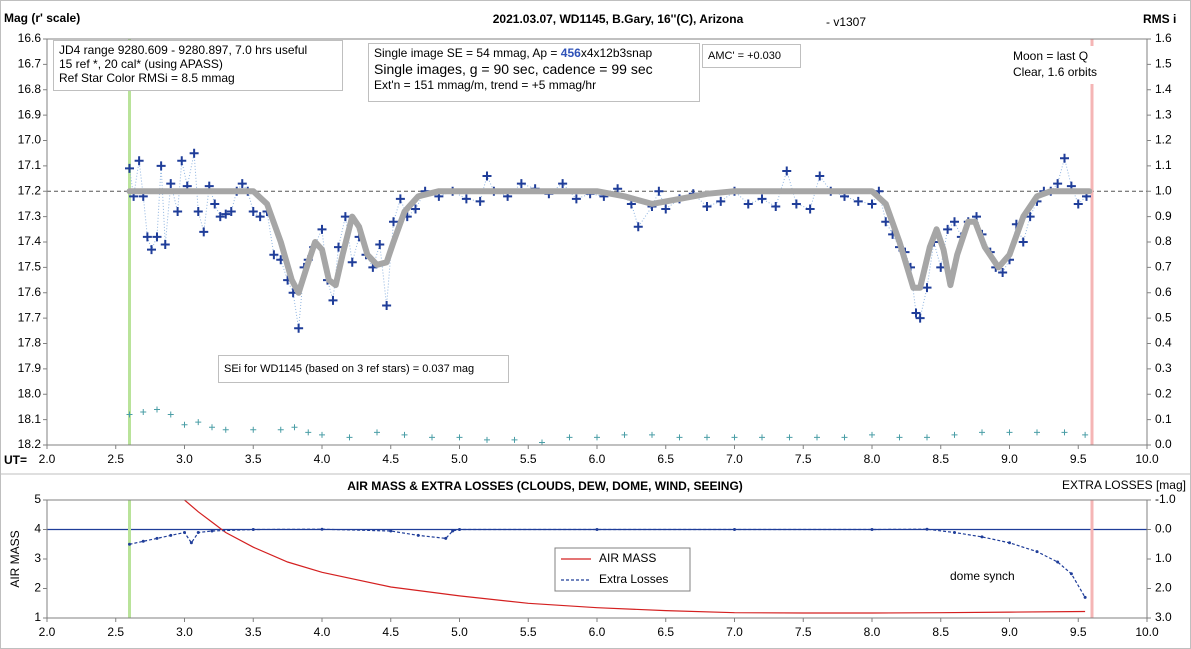 The image size is (1191, 649). Describe the element at coordinates (30, 343) in the screenshot. I see `y-tick-label: 17.8` at that location.